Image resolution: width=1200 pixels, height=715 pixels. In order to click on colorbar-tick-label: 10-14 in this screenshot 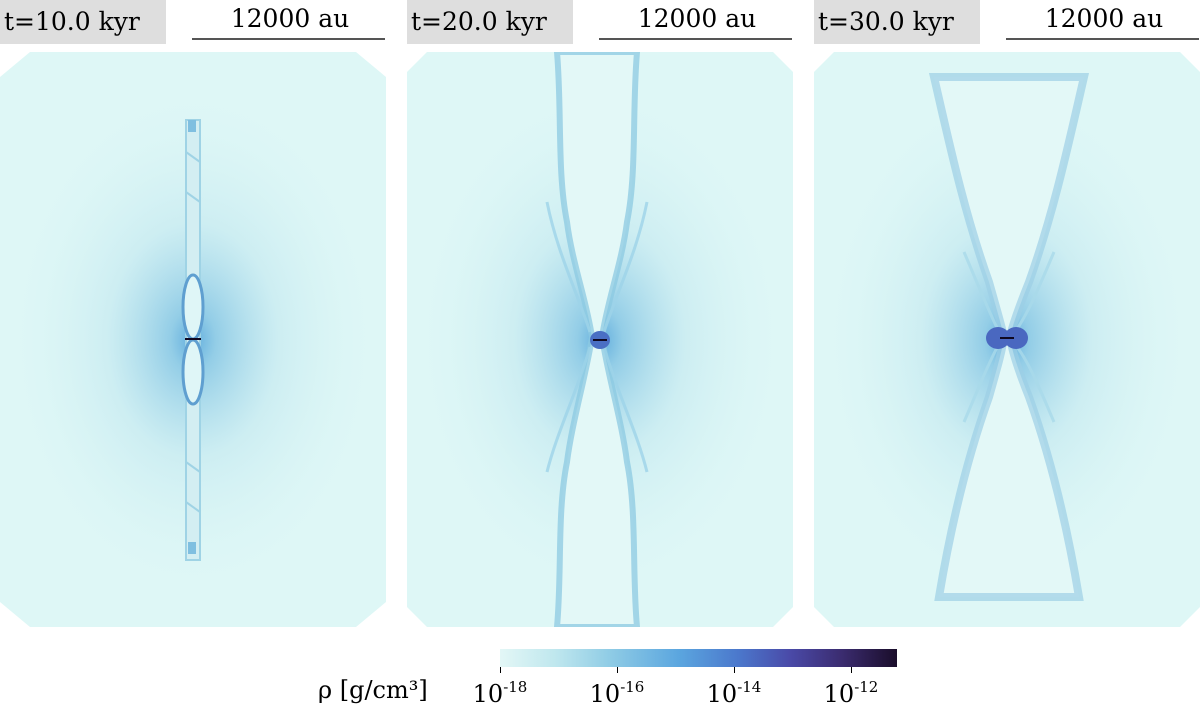, I will do `click(734, 693)`.